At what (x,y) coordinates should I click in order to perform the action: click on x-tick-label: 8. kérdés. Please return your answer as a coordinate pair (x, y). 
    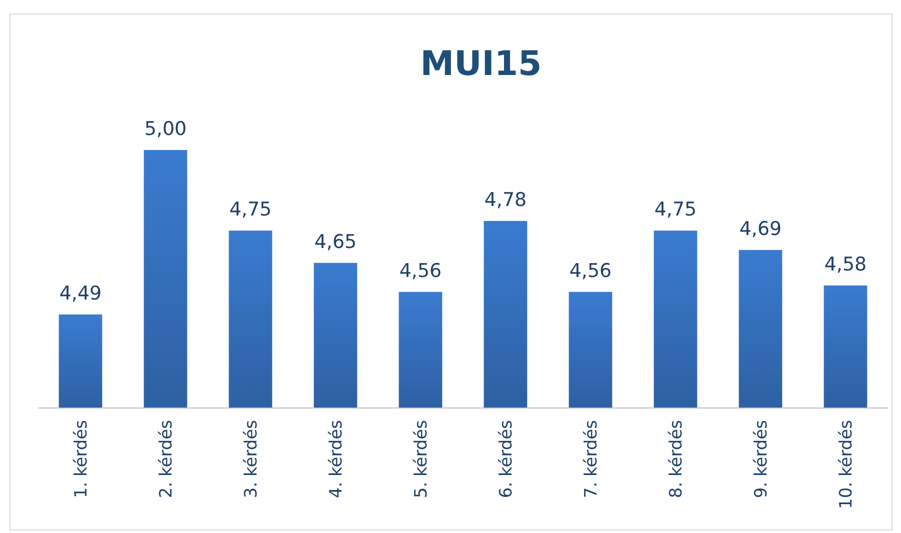
    Looking at the image, I should click on (676, 459).